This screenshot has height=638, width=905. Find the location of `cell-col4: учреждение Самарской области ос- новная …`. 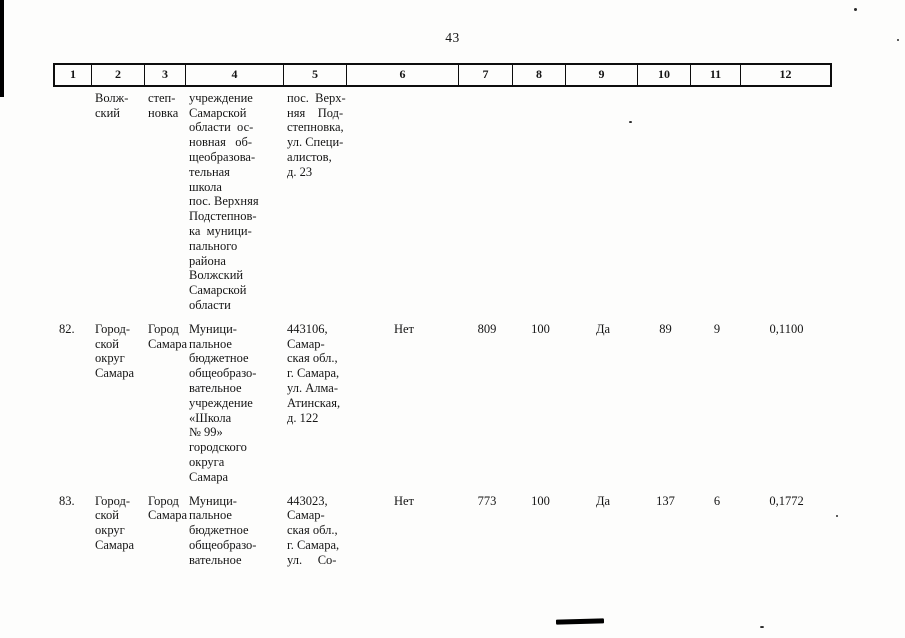

cell-col4: учреждение Самарской области ос- новная … is located at coordinates (224, 201).